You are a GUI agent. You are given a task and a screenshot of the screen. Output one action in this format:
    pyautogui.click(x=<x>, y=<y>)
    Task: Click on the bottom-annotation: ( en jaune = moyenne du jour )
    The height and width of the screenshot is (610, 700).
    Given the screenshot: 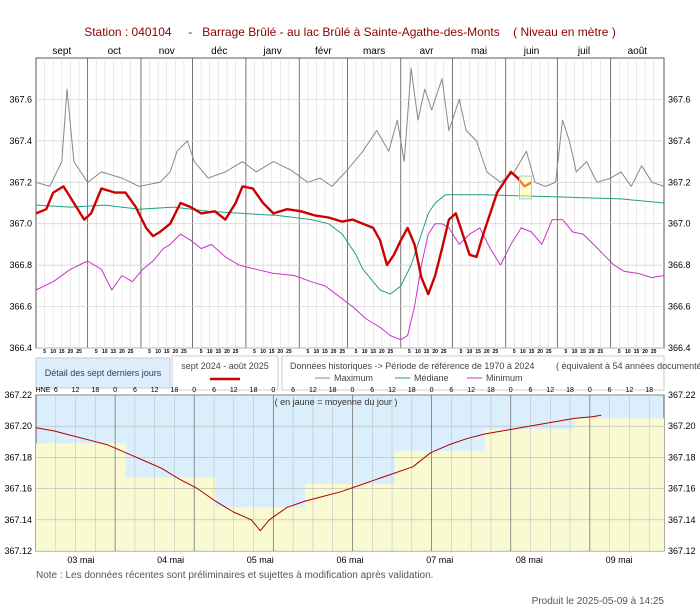 What is the action you would take?
    pyautogui.click(x=336, y=402)
    